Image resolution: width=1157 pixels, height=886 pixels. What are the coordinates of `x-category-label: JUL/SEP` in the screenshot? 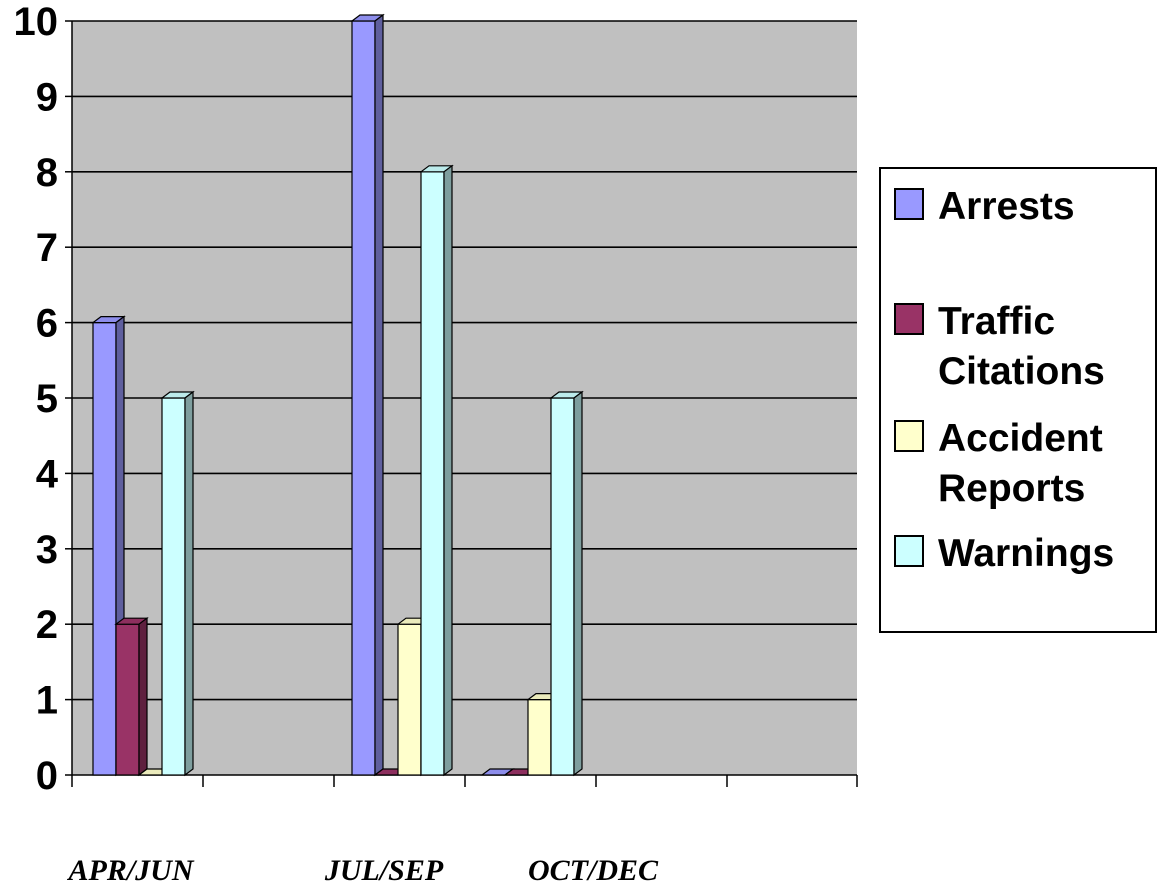 It's located at (384, 870).